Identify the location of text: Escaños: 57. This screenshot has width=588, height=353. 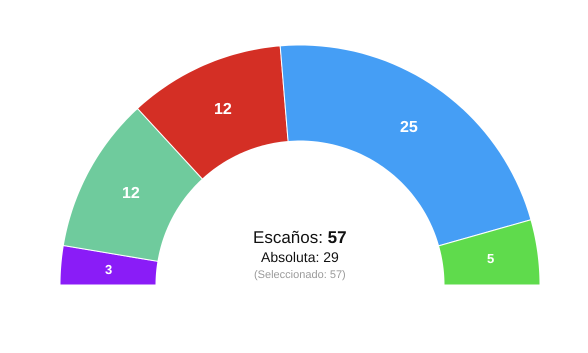
(300, 237).